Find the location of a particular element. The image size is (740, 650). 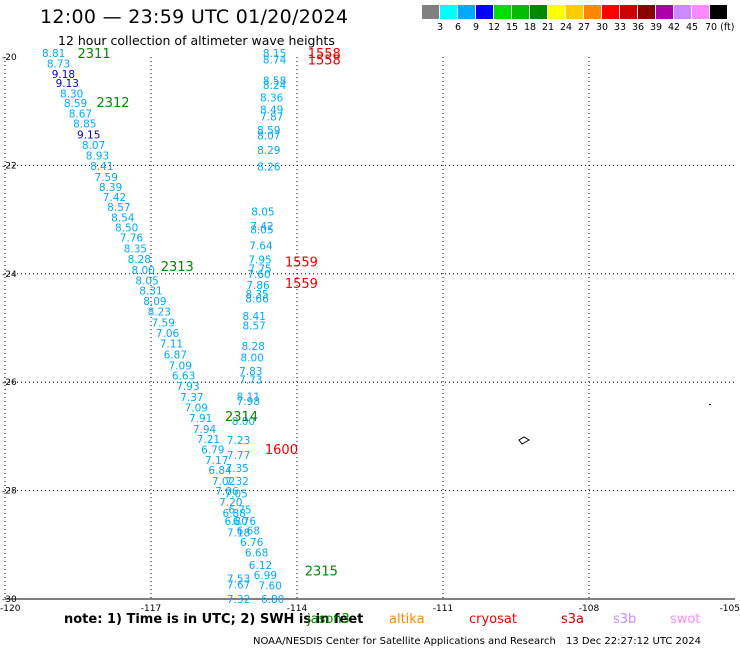

swh-point: 6.75 is located at coordinates (239, 511).